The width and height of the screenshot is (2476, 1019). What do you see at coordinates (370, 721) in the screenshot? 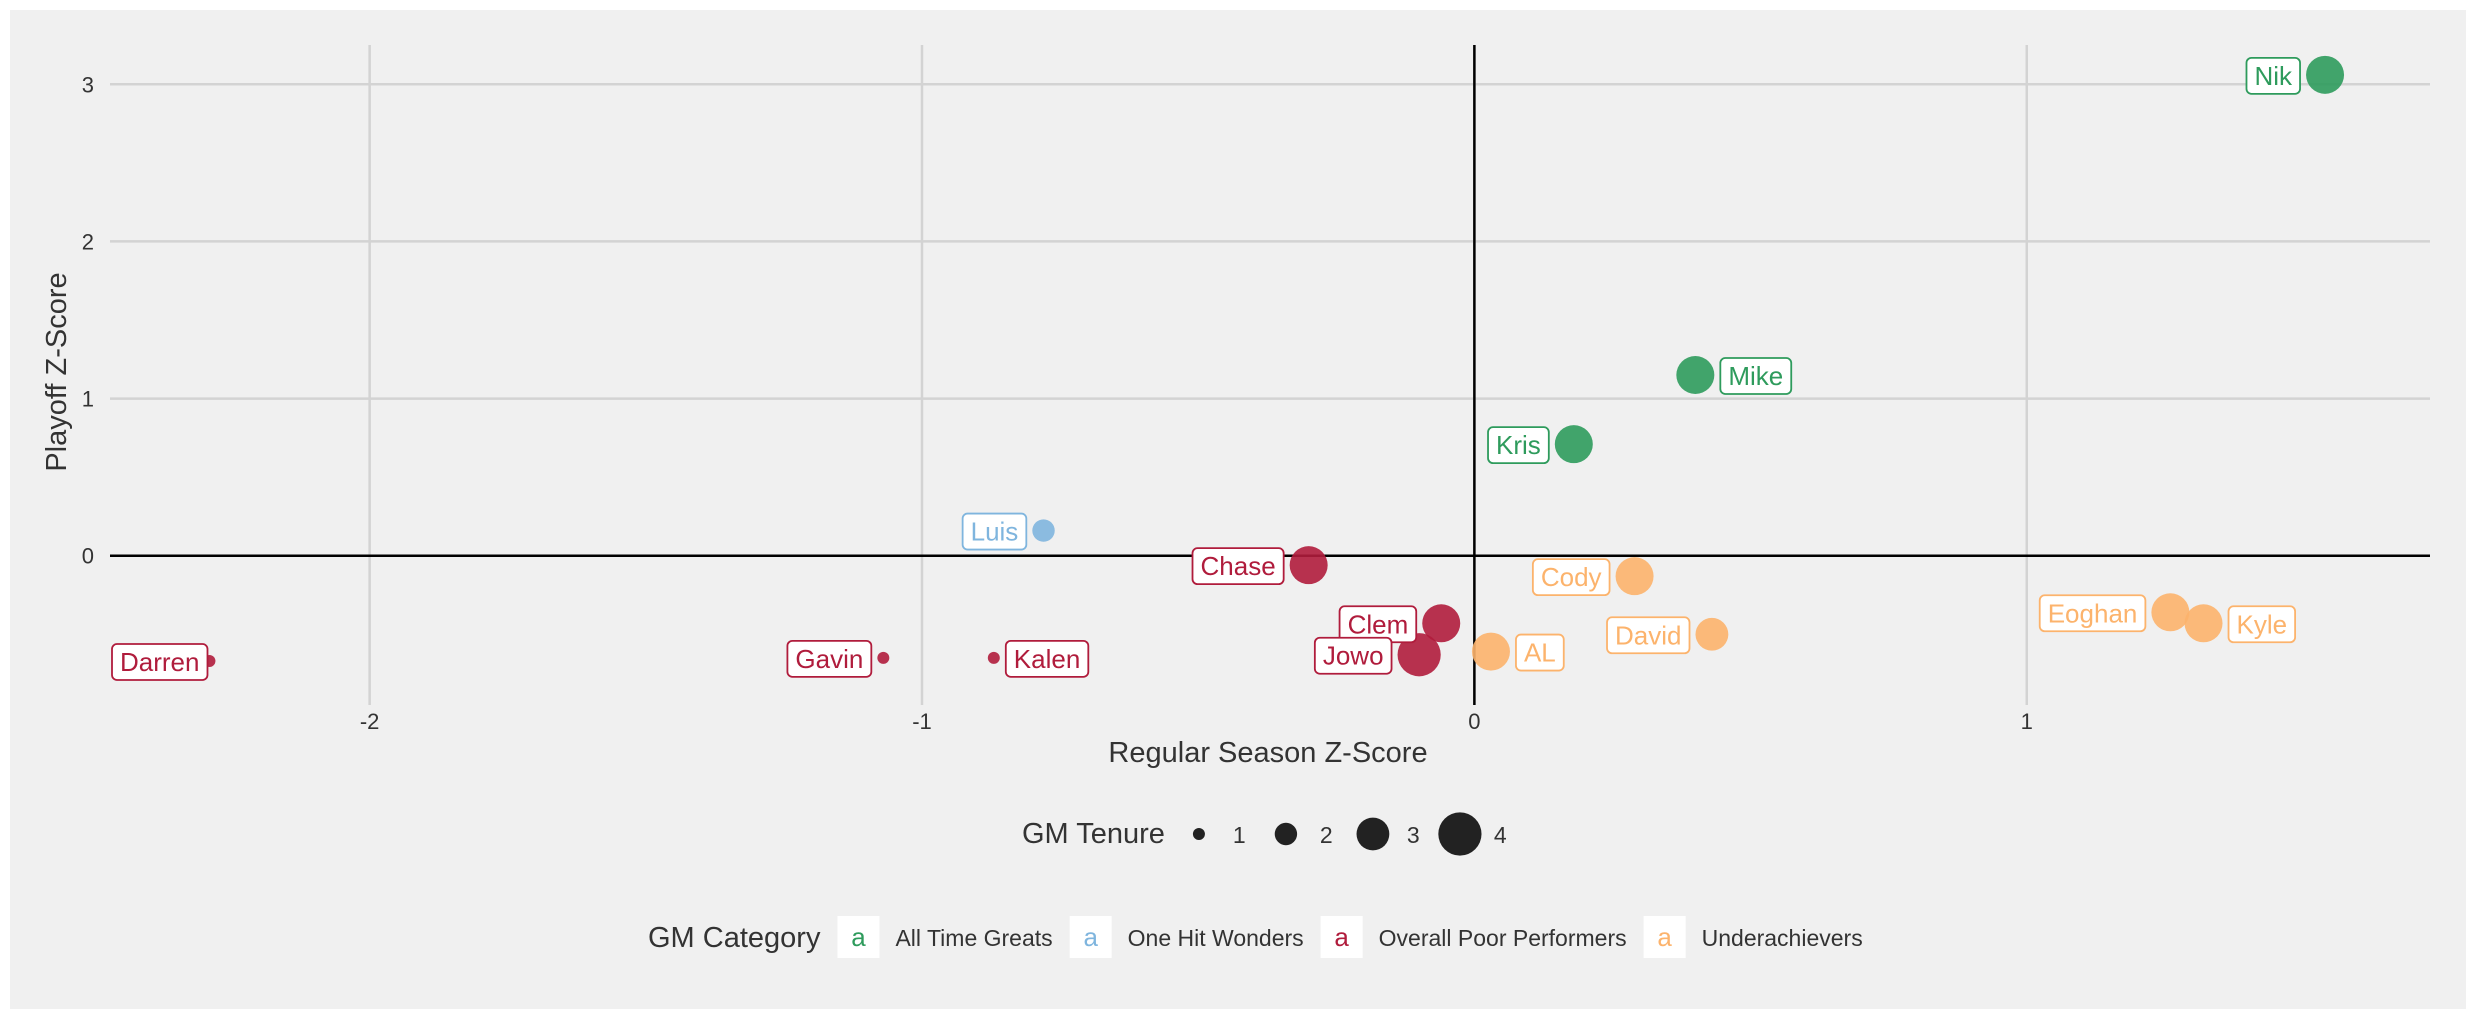
I see `x-tick-label: -2` at bounding box center [370, 721].